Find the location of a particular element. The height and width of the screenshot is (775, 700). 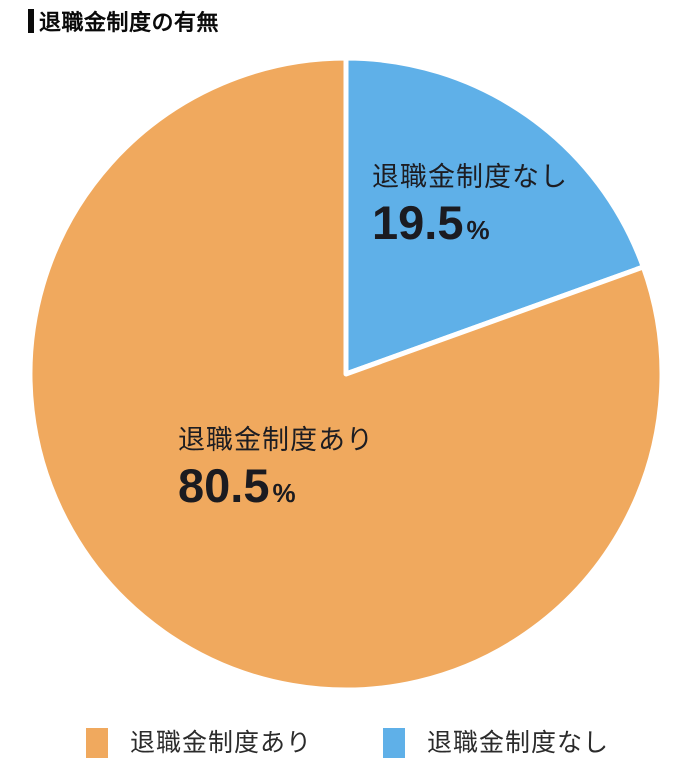

legend: 退職金制度あり 退職金制度なし is located at coordinates (350, 744).